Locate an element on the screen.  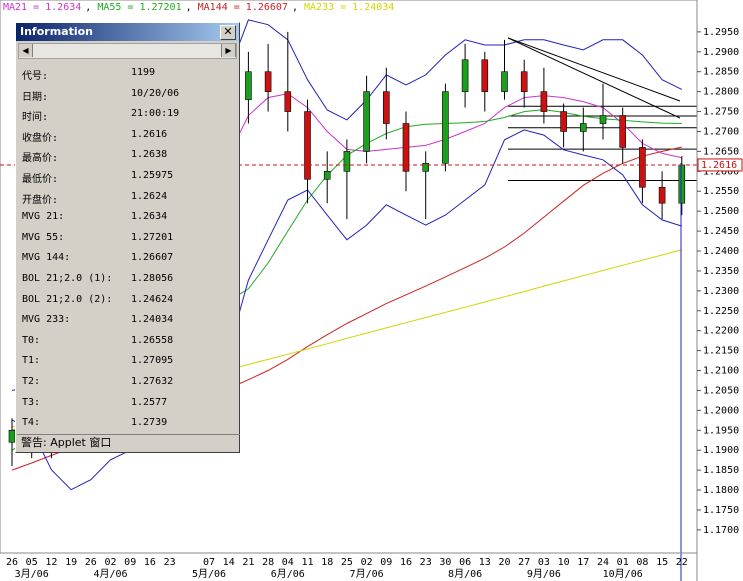
y-tick-label: 1.1950 is located at coordinates (721, 430).